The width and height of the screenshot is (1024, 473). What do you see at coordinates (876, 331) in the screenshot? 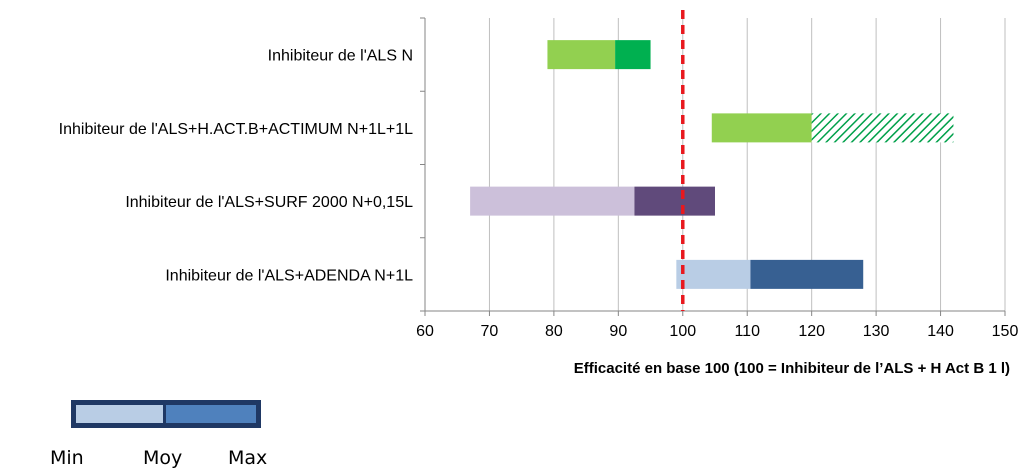
I see `x-tick-label: 130` at bounding box center [876, 331].